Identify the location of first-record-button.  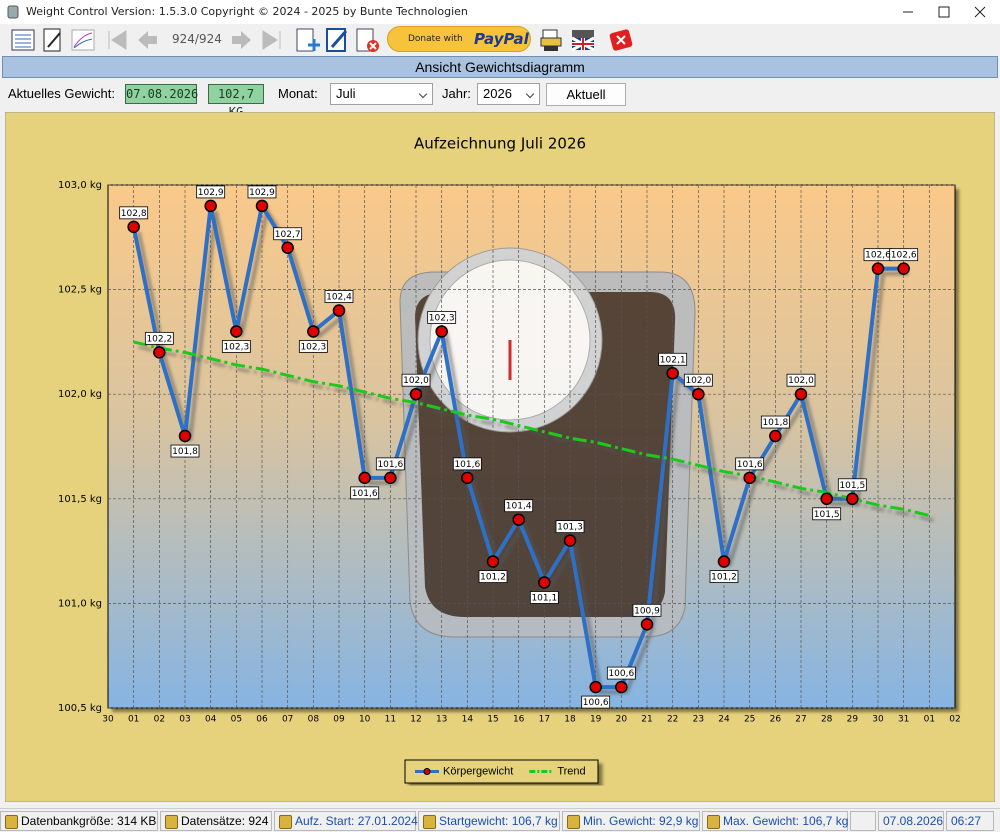
(117, 40).